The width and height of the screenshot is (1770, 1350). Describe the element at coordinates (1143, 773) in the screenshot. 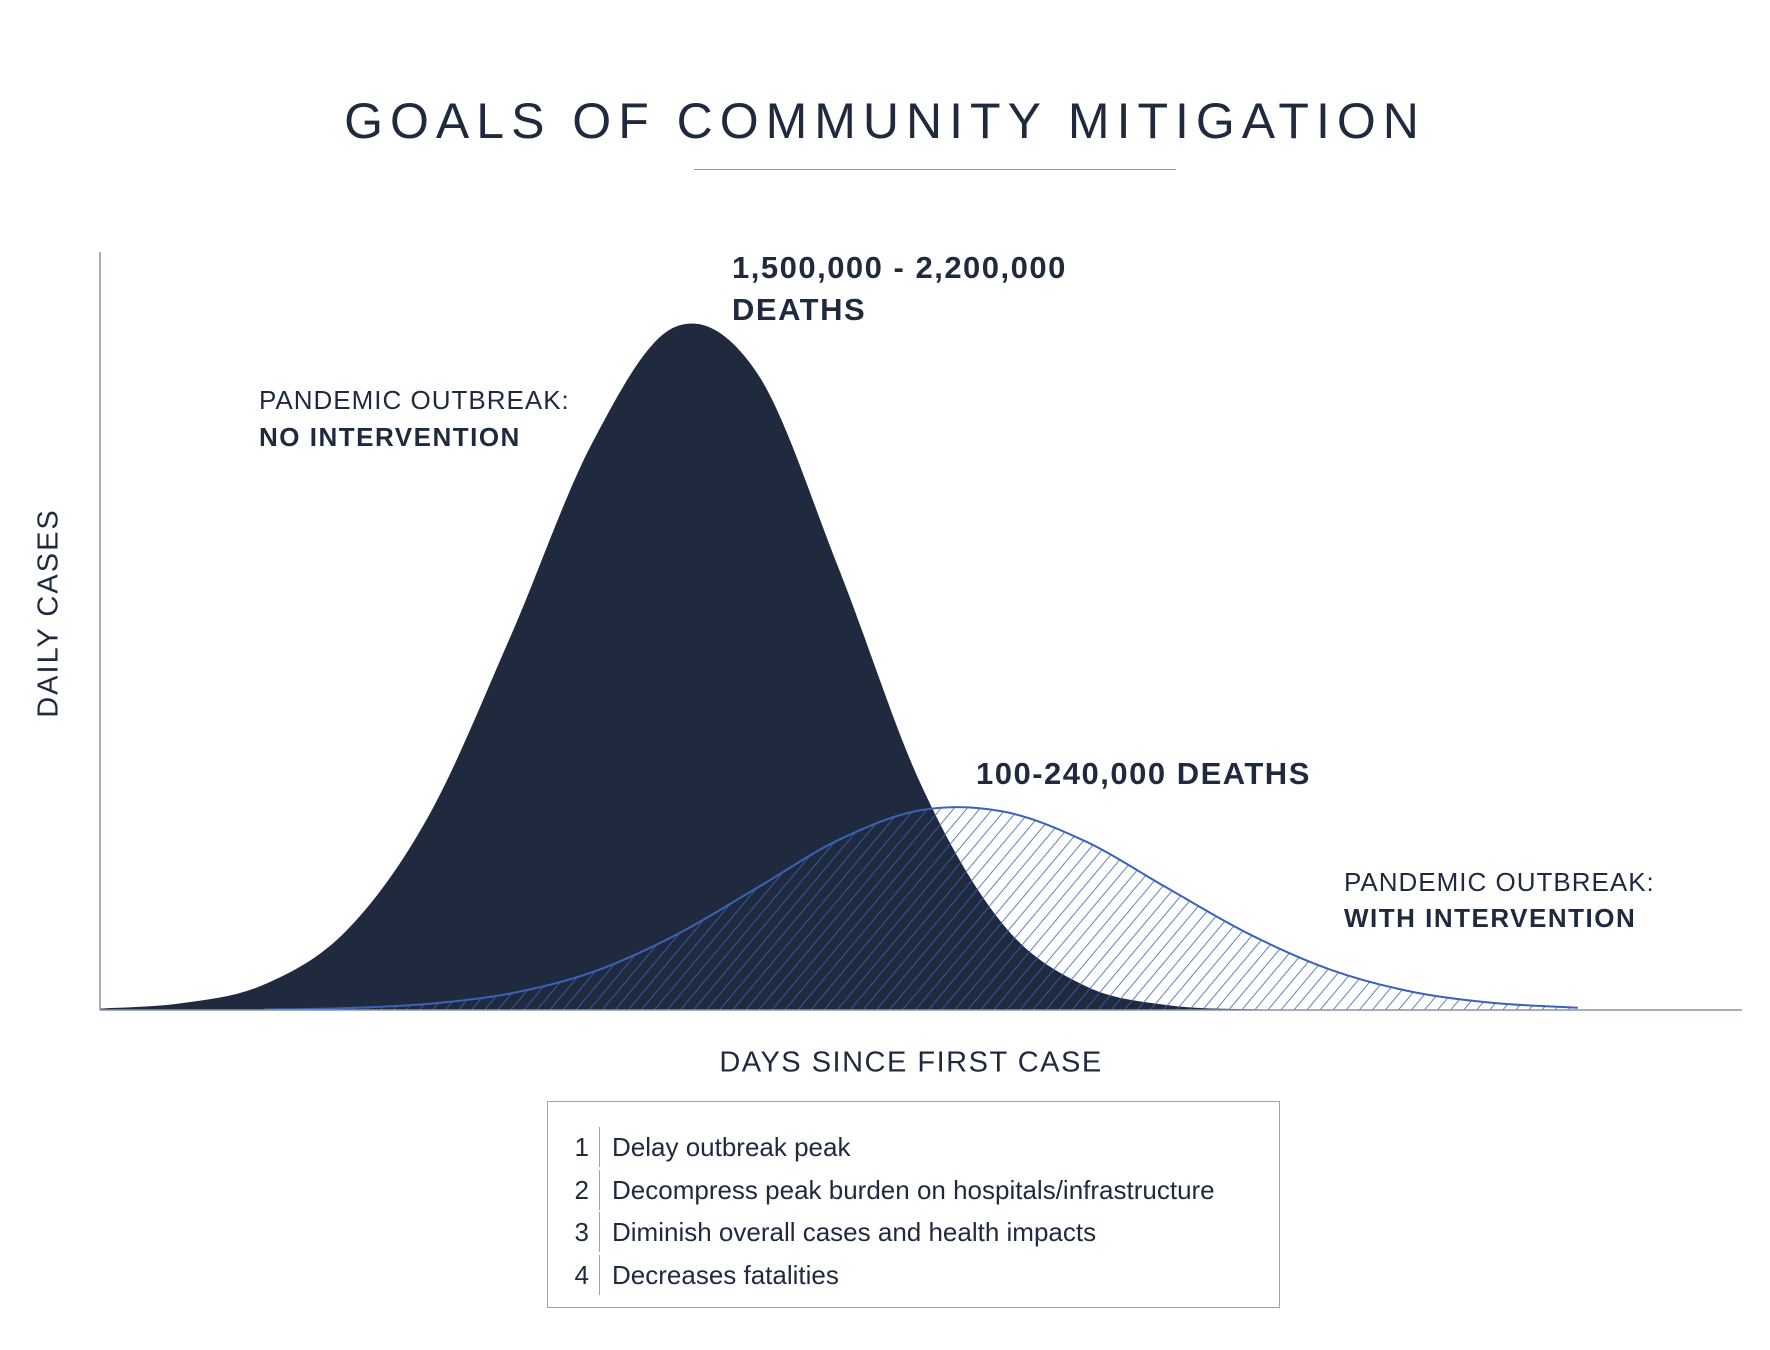

I see `annotation-with-intervention-deaths: 100-240,000 DEATHS` at that location.